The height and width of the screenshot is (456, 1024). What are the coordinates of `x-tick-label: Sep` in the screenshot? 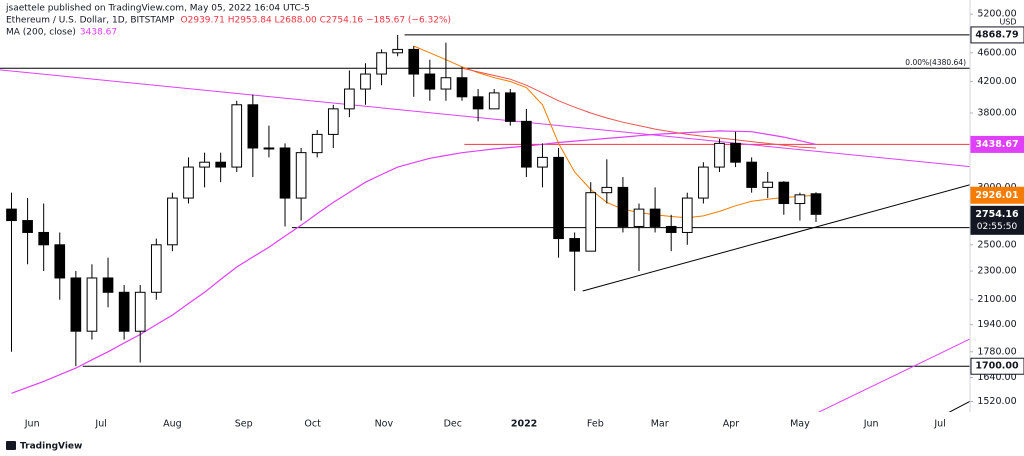 It's located at (244, 424).